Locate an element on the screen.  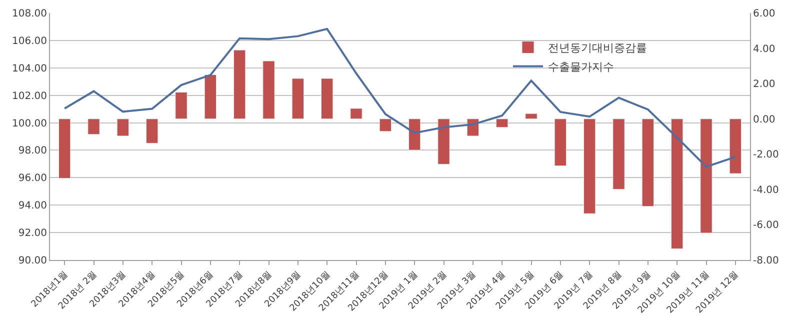
y-tick-label: 90.00 is located at coordinates (32, 261).